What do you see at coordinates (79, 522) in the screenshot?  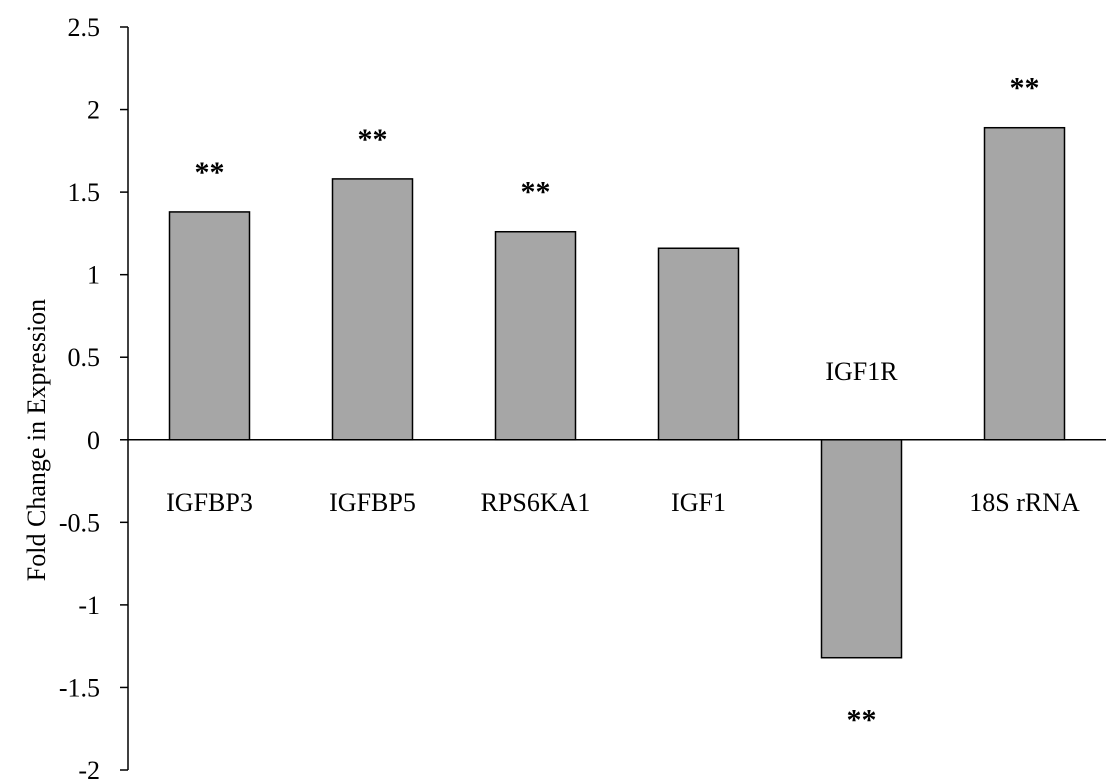 I see `y-tick-label: -0.5` at bounding box center [79, 522].